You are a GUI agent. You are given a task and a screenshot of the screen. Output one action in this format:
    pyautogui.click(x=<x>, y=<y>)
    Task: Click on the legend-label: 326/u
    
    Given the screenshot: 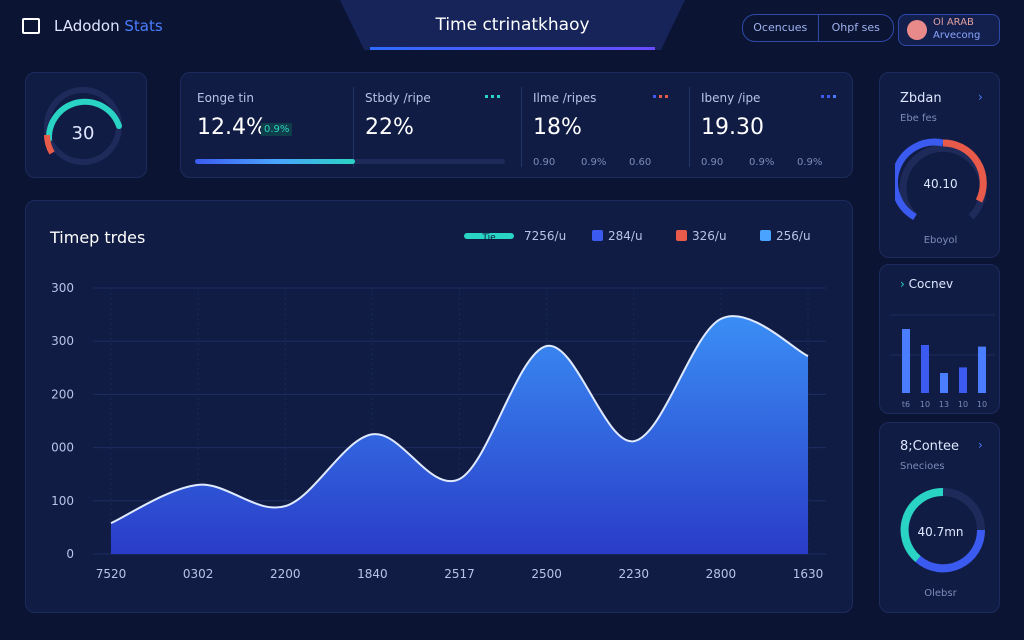 What is the action you would take?
    pyautogui.click(x=709, y=236)
    